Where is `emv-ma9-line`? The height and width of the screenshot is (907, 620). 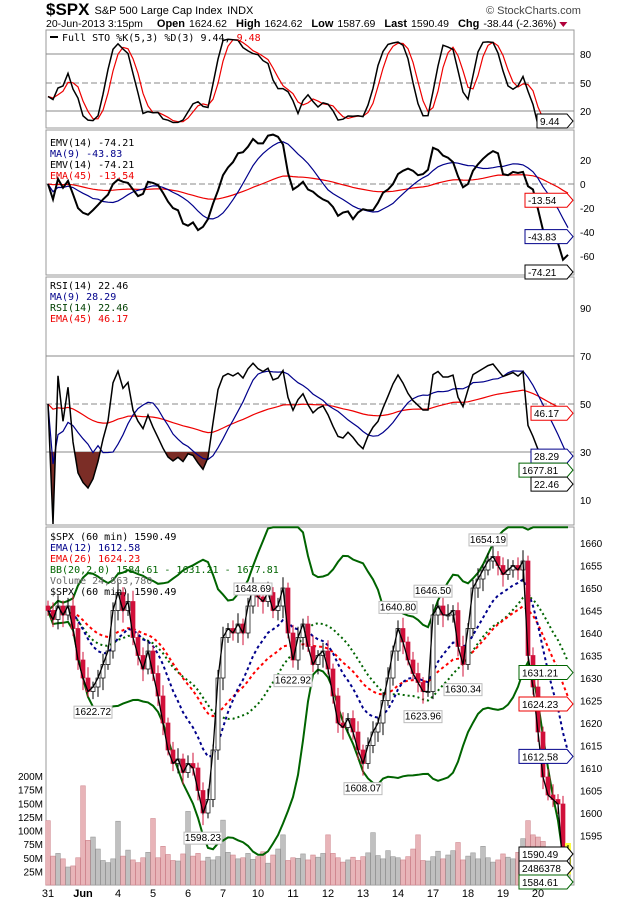
emv-ma9-line is located at coordinates (308, 184).